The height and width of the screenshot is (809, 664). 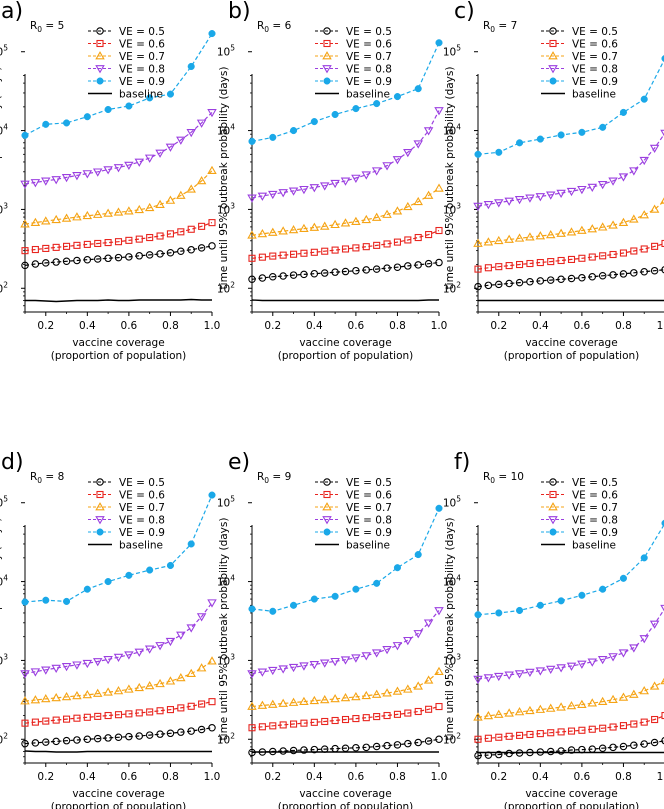 What do you see at coordinates (239, 12) in the screenshot?
I see `panel-label: b)` at bounding box center [239, 12].